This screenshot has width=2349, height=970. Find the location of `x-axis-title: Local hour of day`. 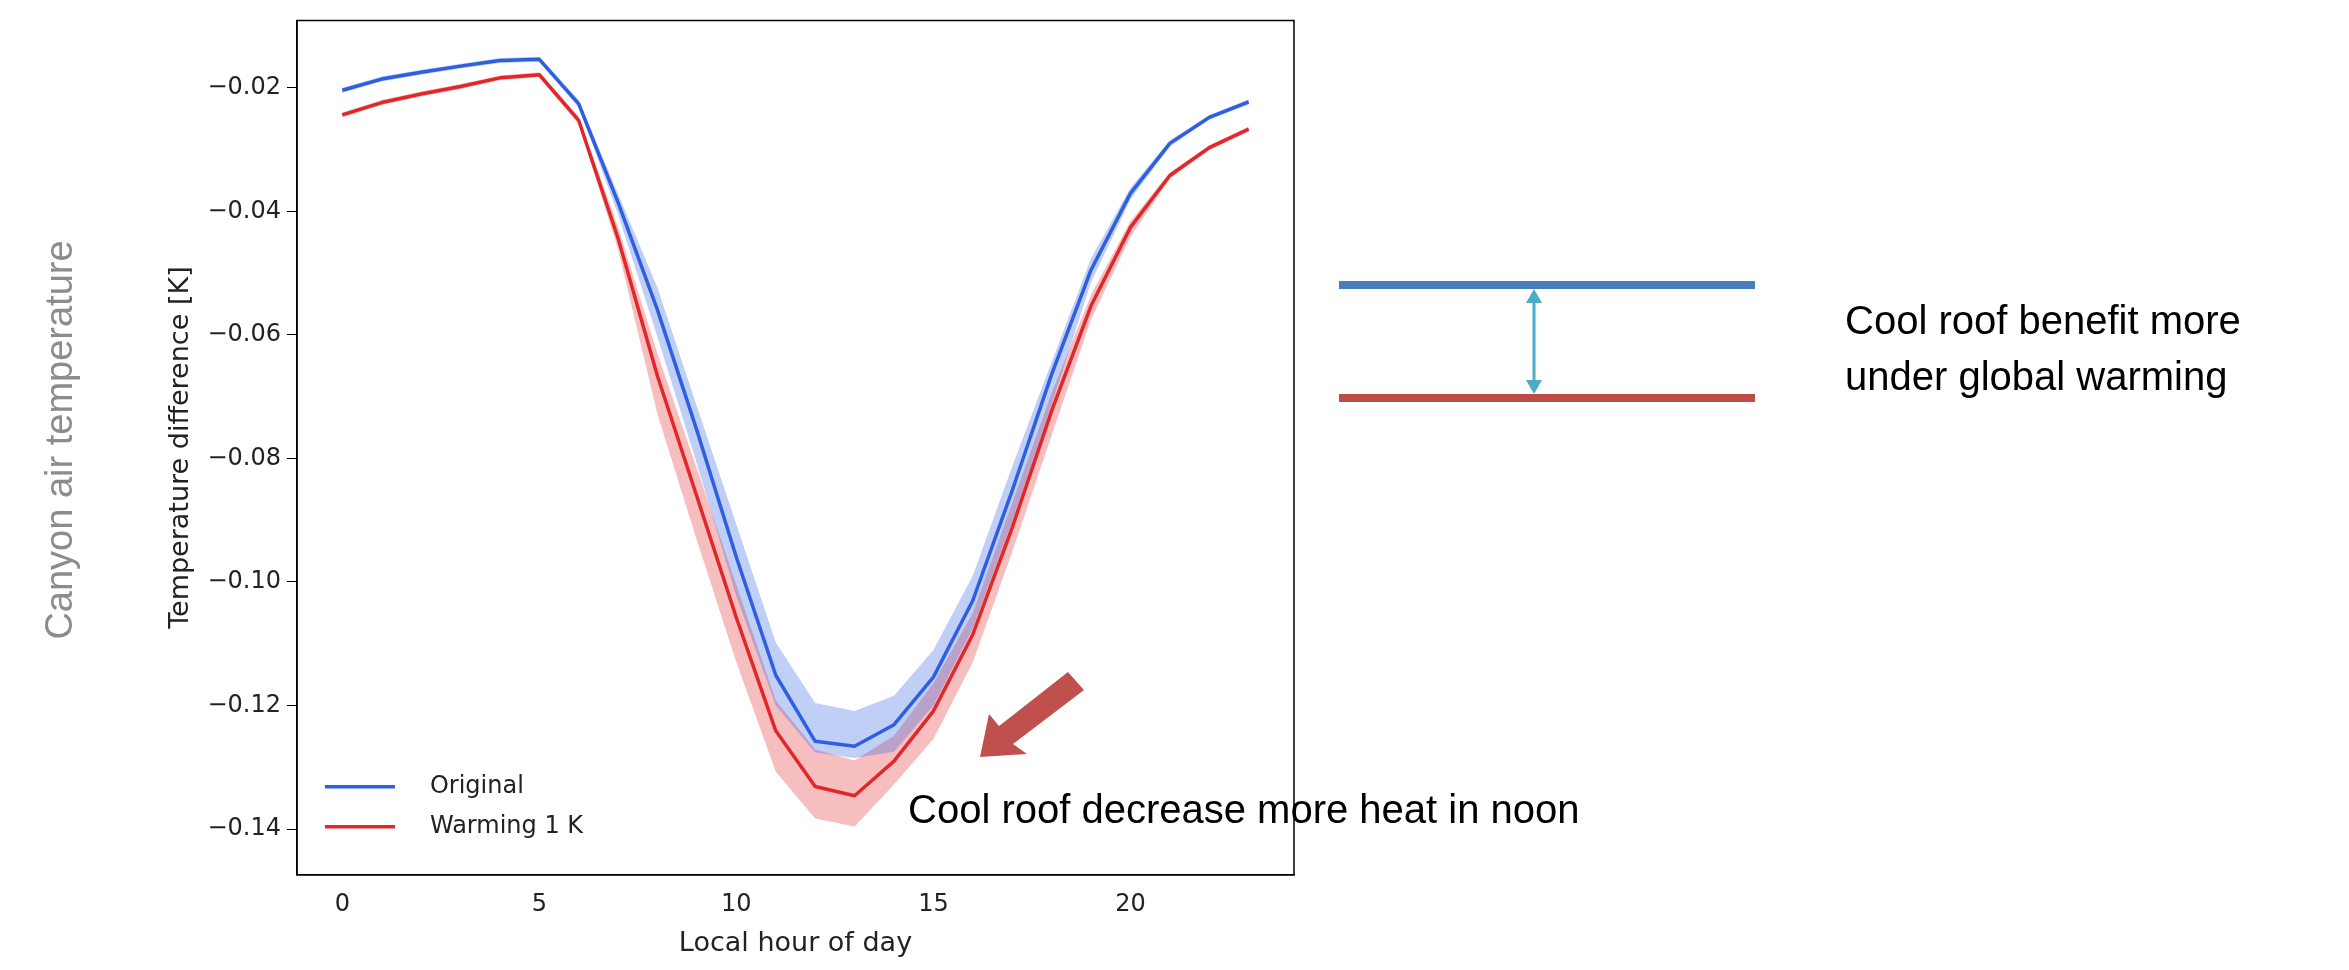

x-axis-title: Local hour of day is located at coordinates (795, 941).